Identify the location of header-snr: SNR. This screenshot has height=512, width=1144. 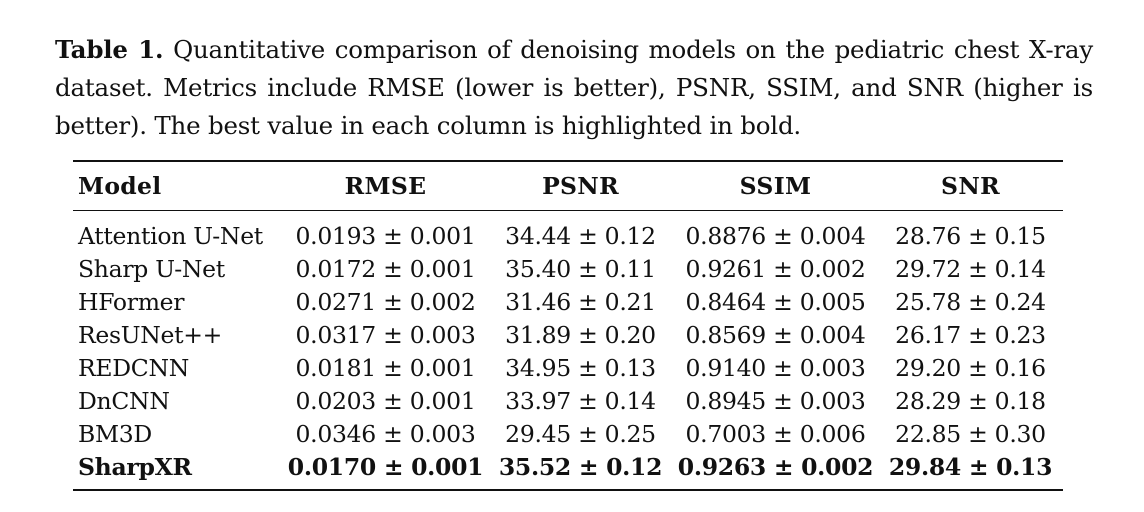
(970, 186).